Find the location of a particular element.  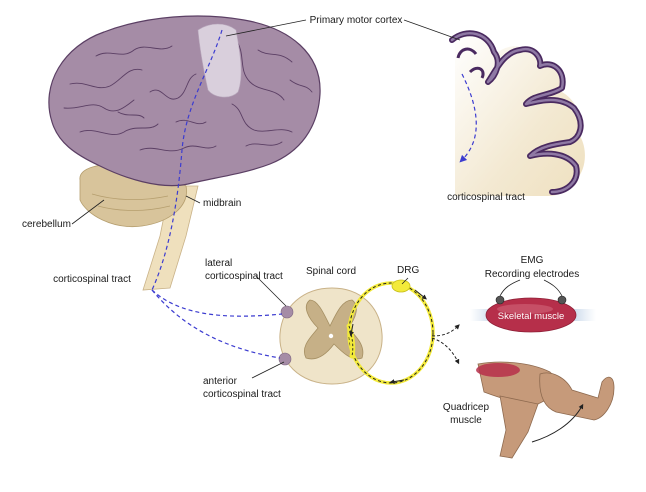

shin is located at coordinates (577, 396).